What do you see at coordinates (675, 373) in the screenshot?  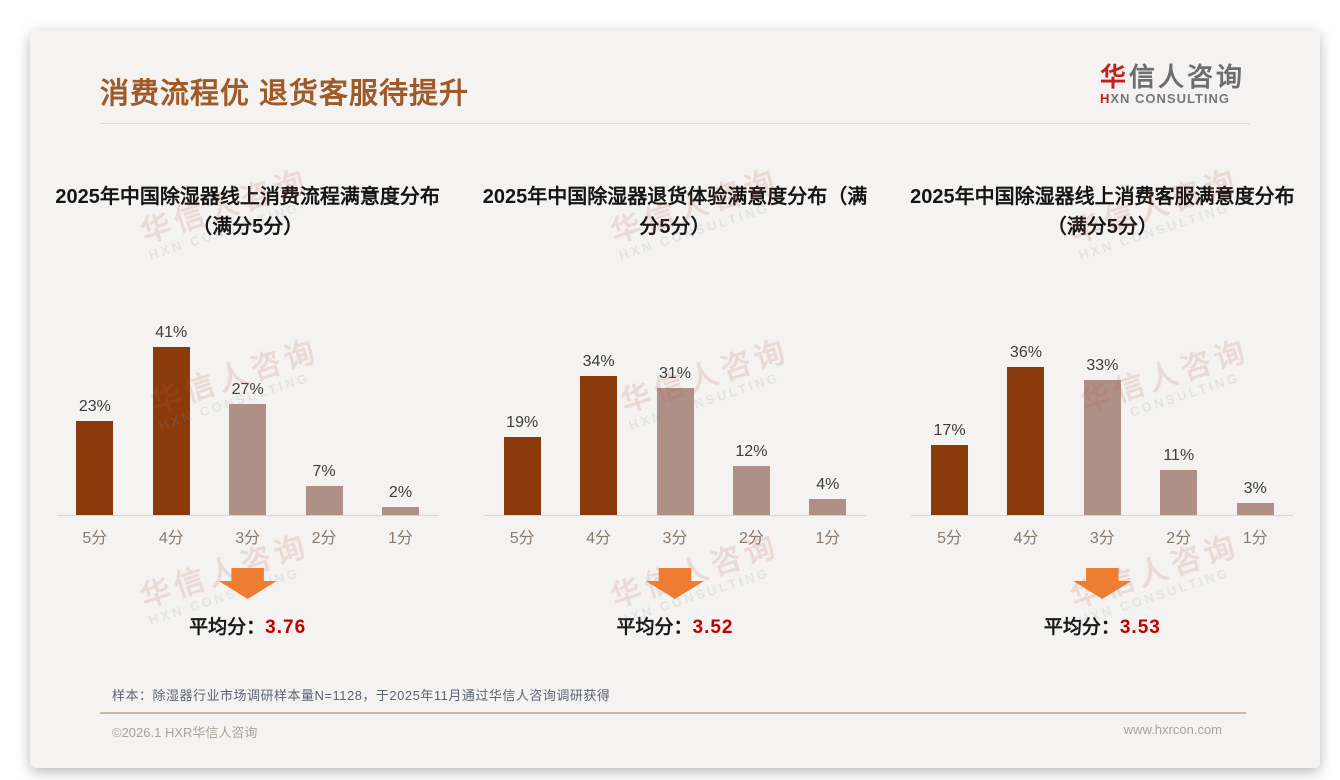 I see `bar-value-label: 31%` at bounding box center [675, 373].